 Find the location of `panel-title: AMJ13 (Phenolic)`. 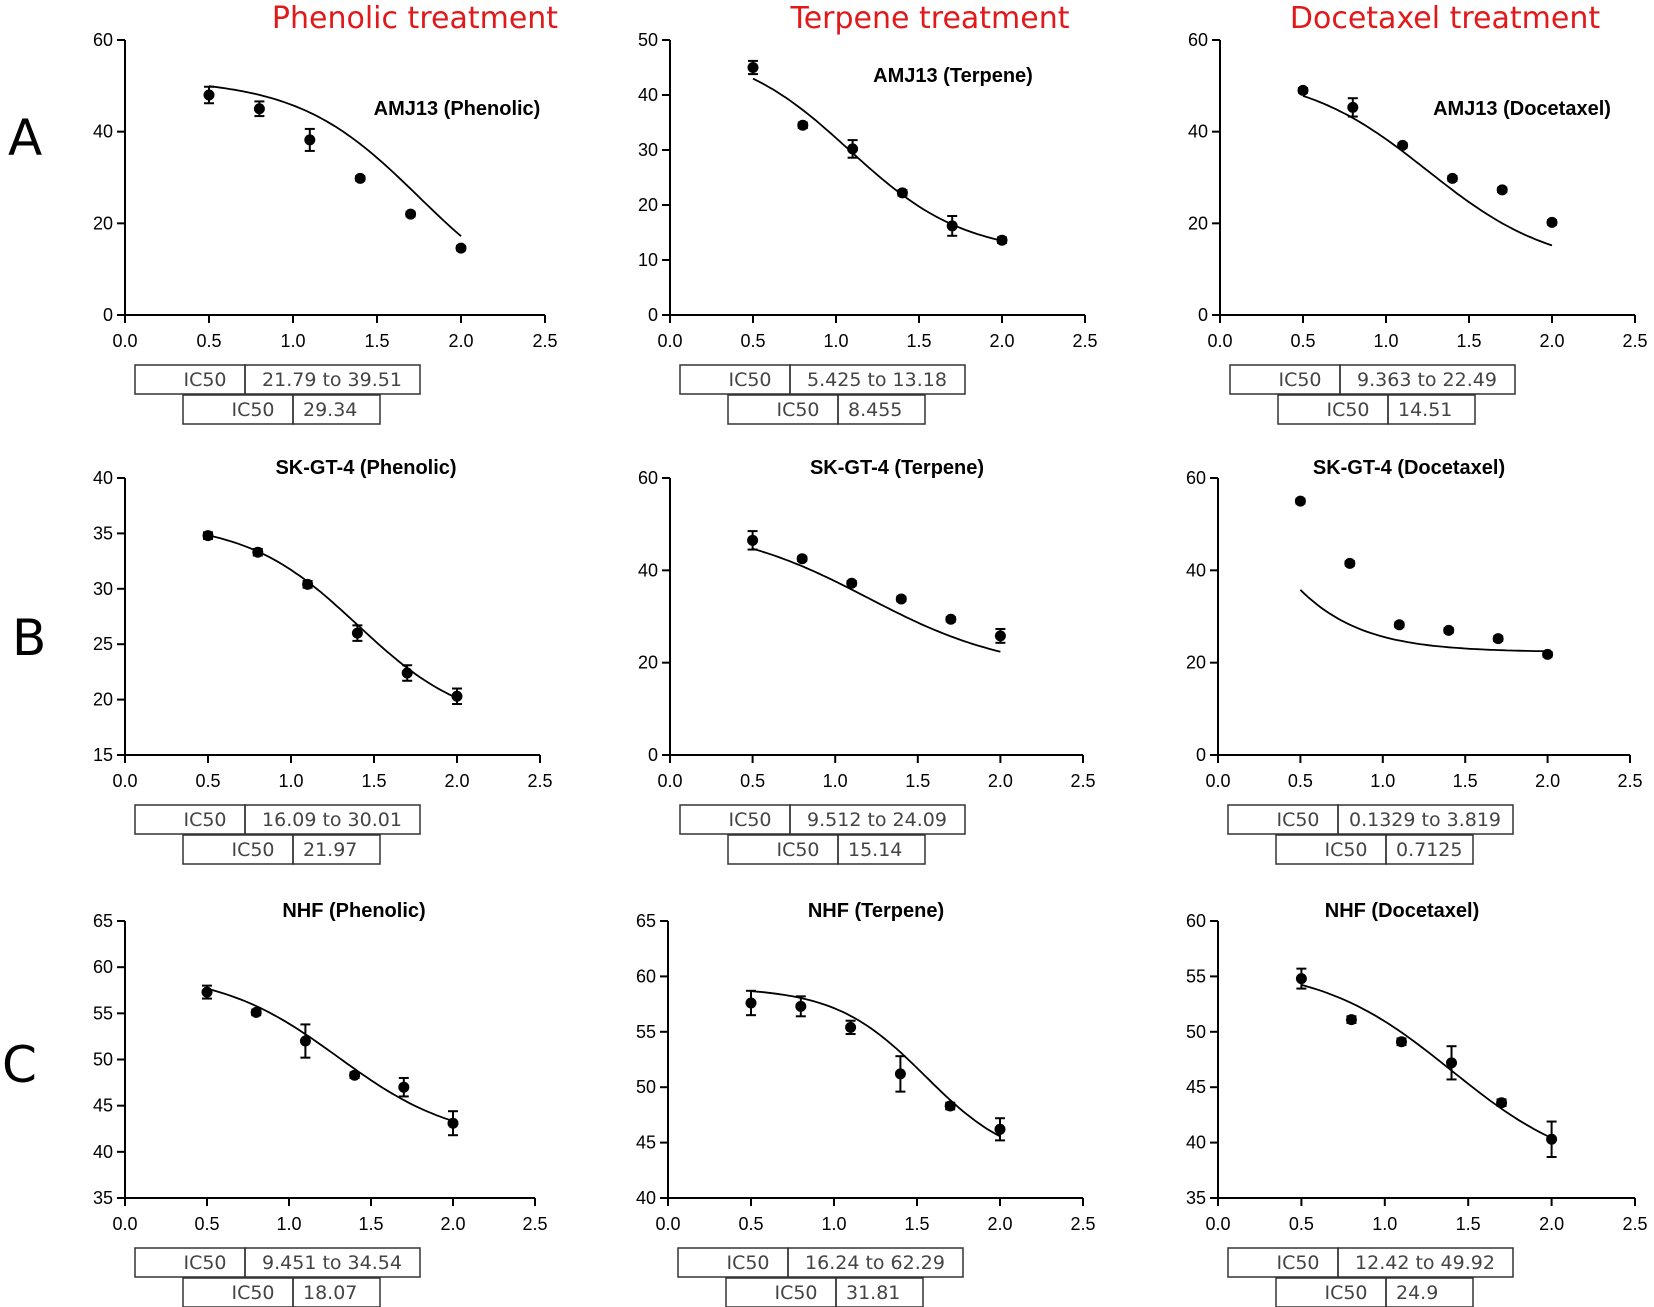

panel-title: AMJ13 (Phenolic) is located at coordinates (457, 109).